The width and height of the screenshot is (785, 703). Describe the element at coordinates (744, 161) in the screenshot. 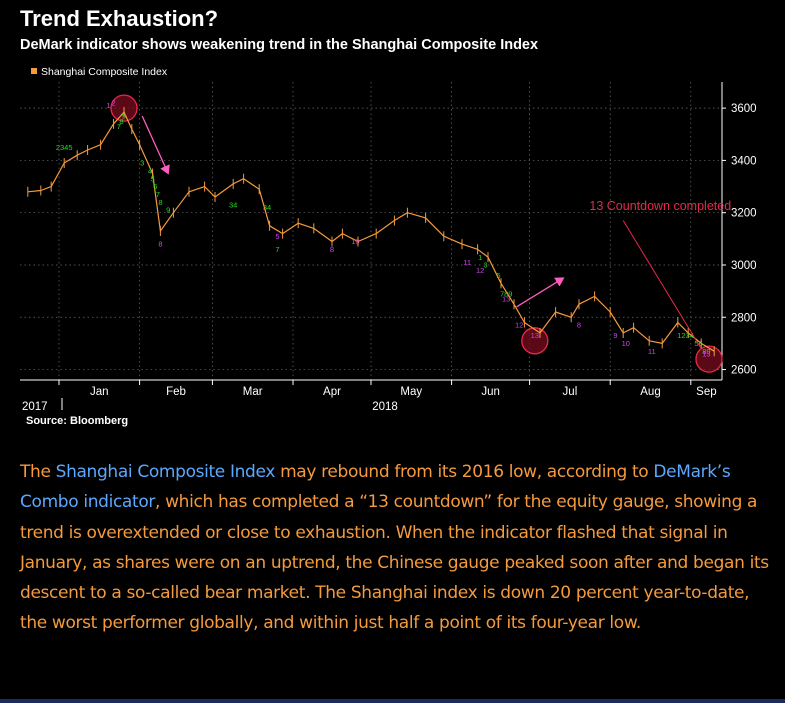

I see `y-tick-label: 3400` at that location.